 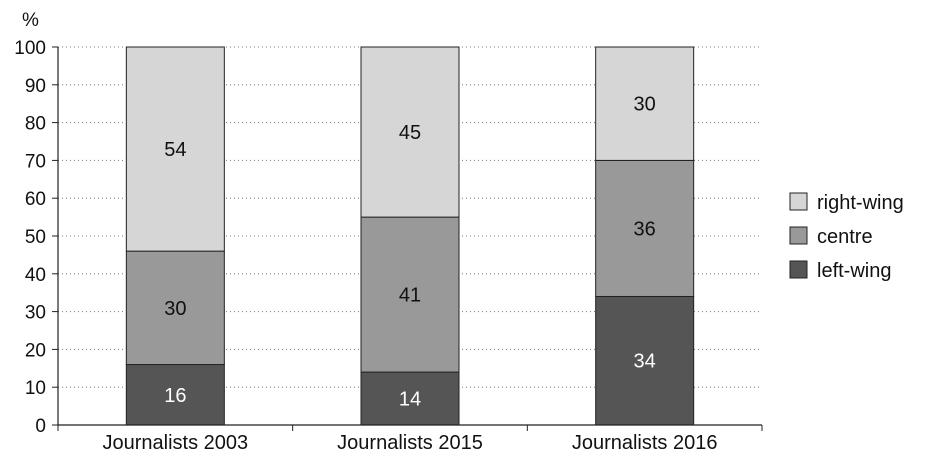 What do you see at coordinates (35, 86) in the screenshot?
I see `y-tick-label: 90` at bounding box center [35, 86].